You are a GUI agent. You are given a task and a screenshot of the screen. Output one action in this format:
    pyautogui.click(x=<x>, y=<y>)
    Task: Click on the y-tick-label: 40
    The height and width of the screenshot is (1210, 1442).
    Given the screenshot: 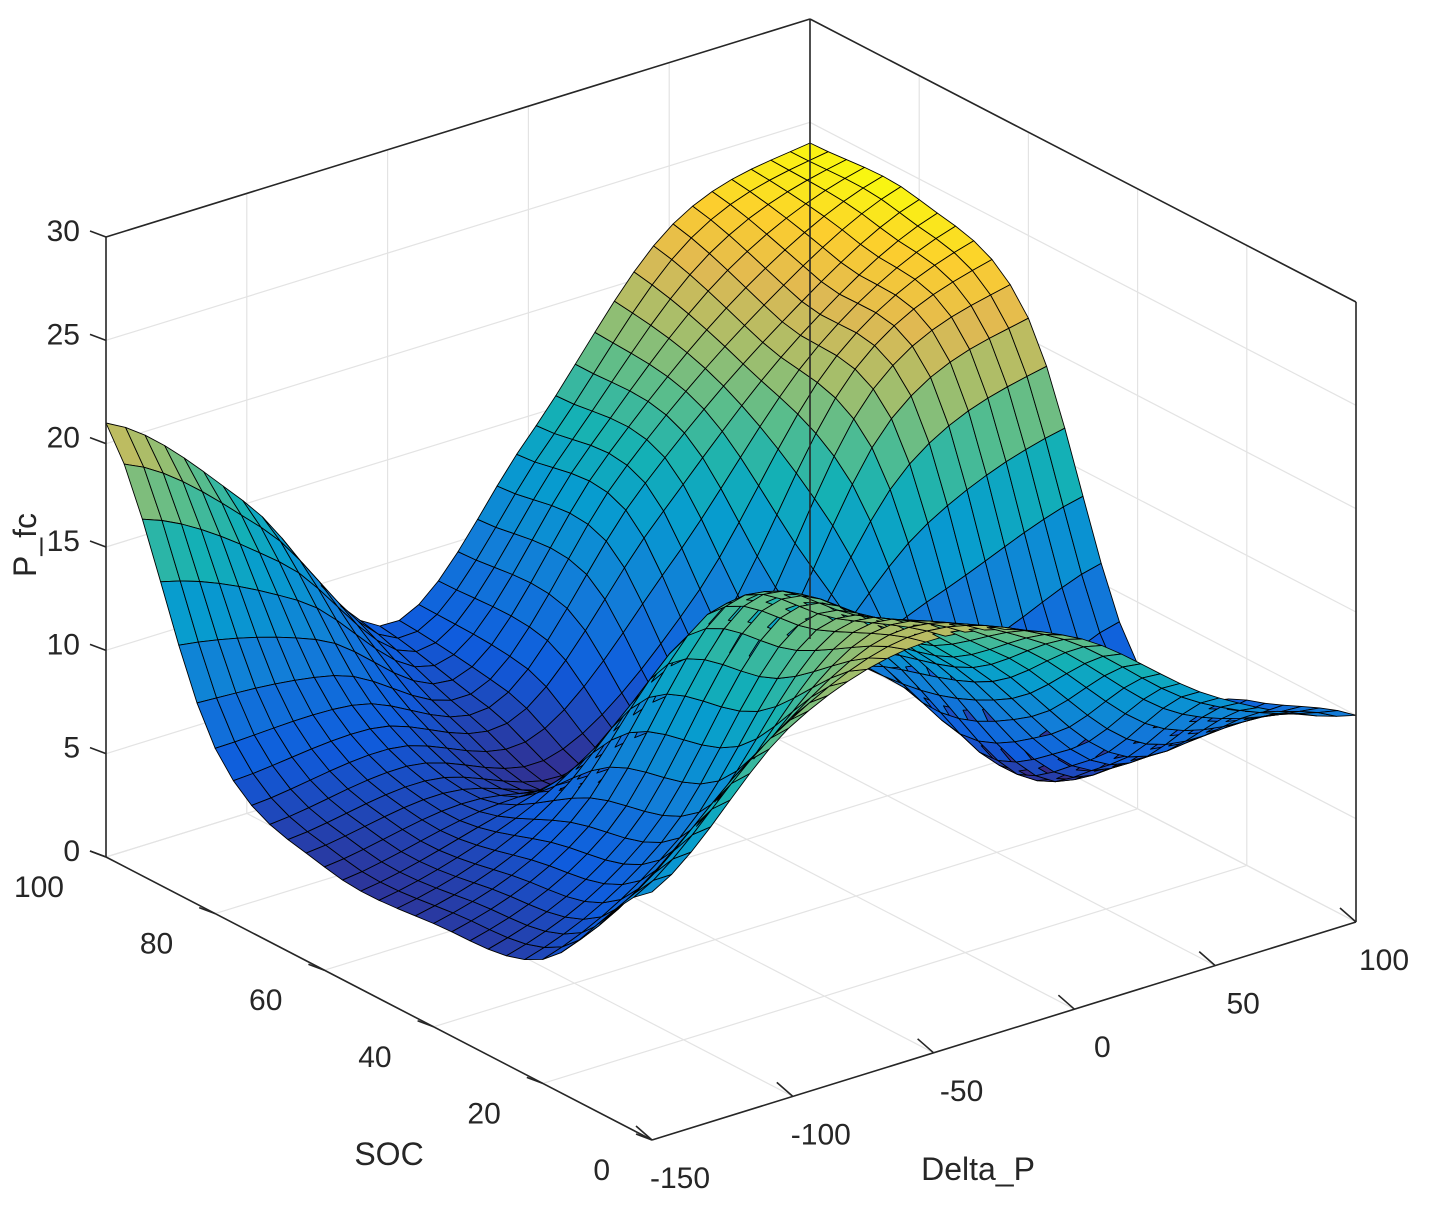 What is the action you would take?
    pyautogui.click(x=374, y=1057)
    